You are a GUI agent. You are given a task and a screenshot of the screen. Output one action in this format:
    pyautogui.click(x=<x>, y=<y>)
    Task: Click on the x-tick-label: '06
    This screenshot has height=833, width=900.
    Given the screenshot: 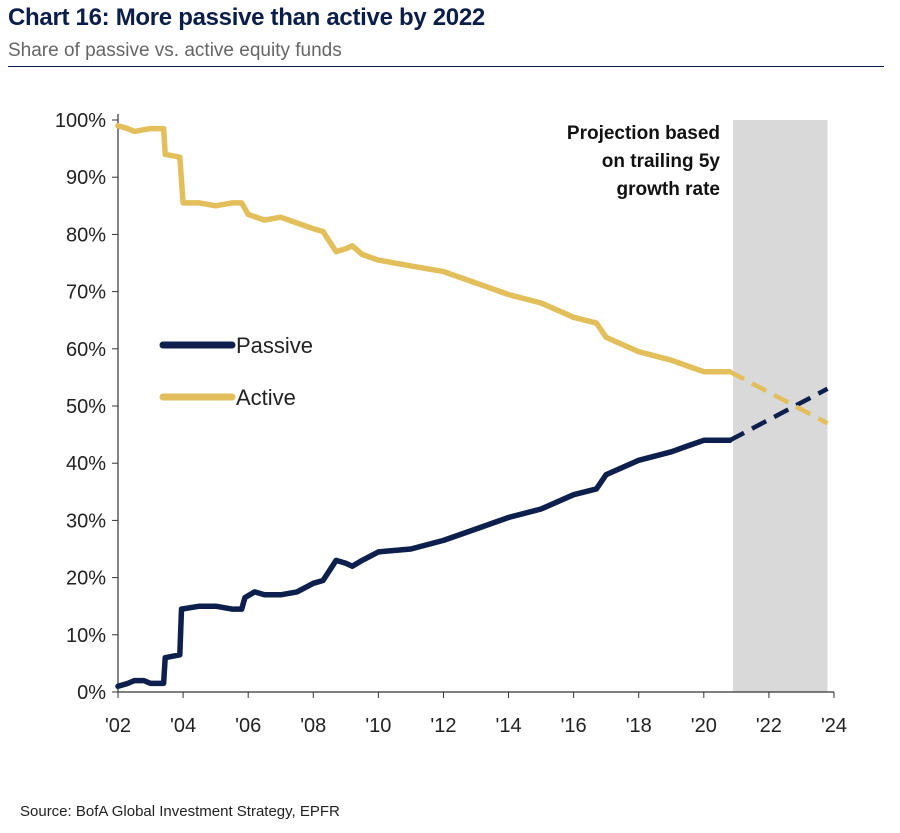 What is the action you would take?
    pyautogui.click(x=248, y=726)
    